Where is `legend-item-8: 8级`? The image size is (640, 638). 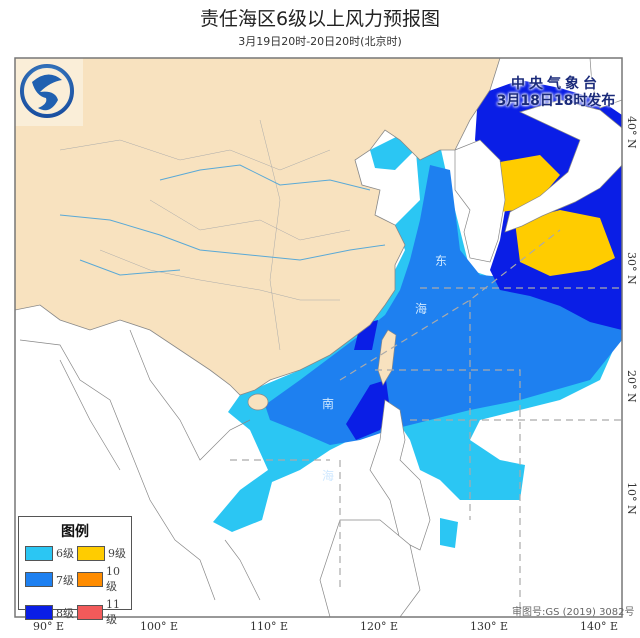
legend-item-8: 8级 is located at coordinates (51, 612).